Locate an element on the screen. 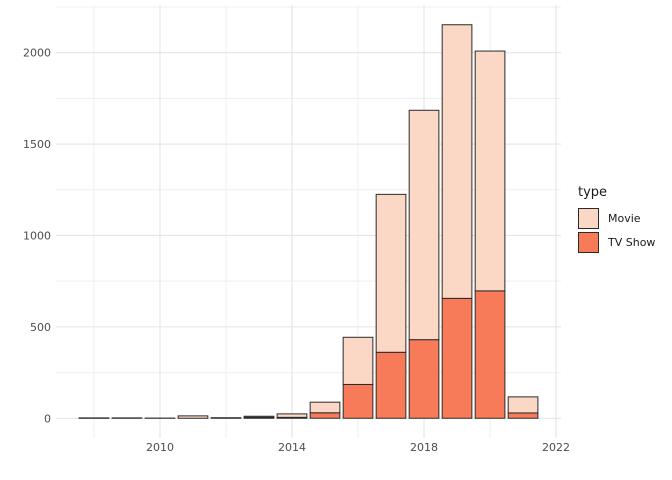 This screenshot has width=672, height=480. bar-segment-movie-2015 is located at coordinates (325, 407).